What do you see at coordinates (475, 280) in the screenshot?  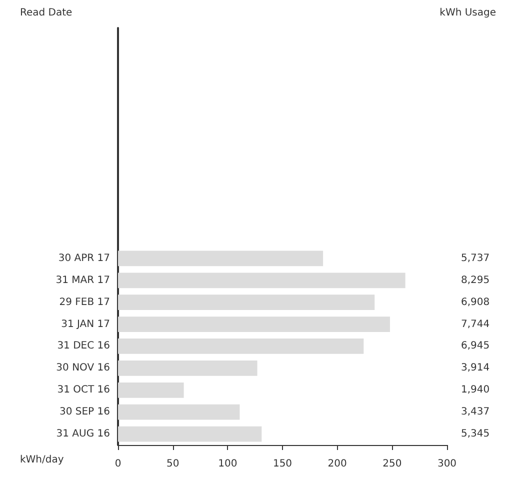 I see `y2-tick-label: 8,295` at bounding box center [475, 280].